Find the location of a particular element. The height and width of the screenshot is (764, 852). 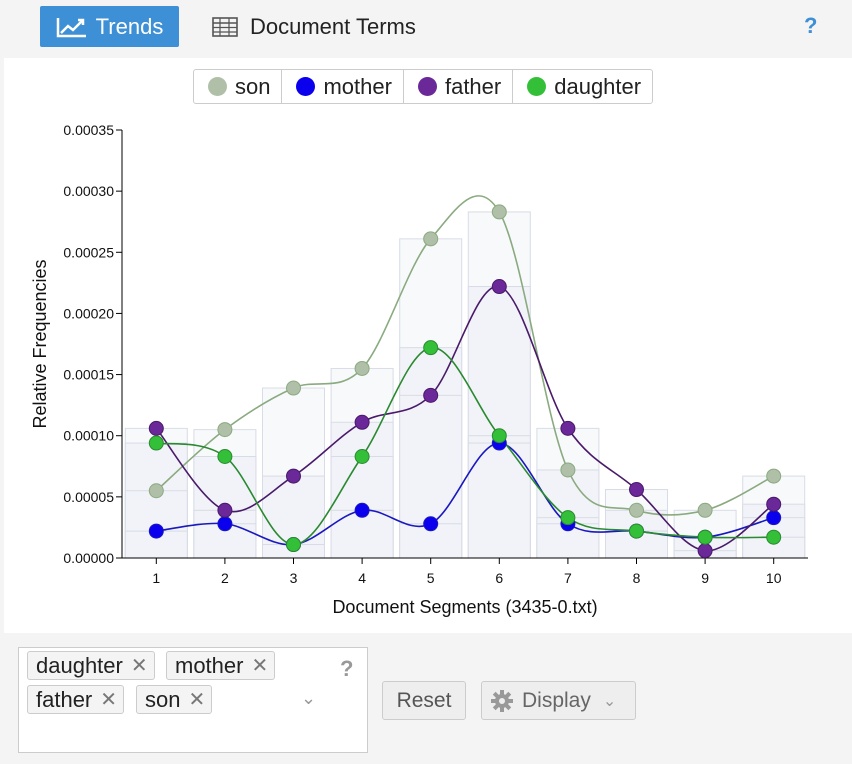

term-chip-mother: mother ✕ is located at coordinates (221, 665).